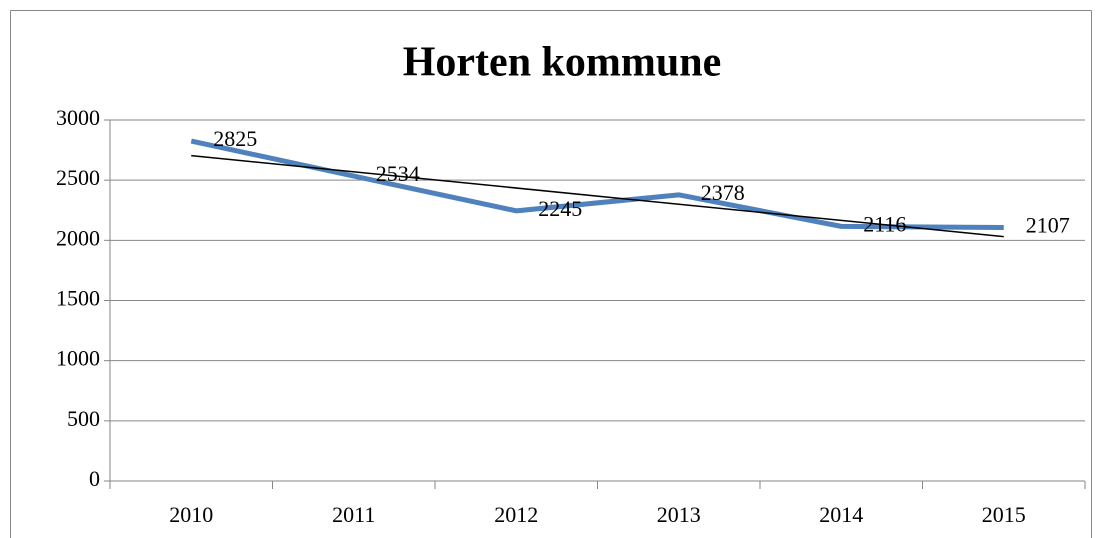  I want to click on x-tick-label: 2011, so click(353, 514).